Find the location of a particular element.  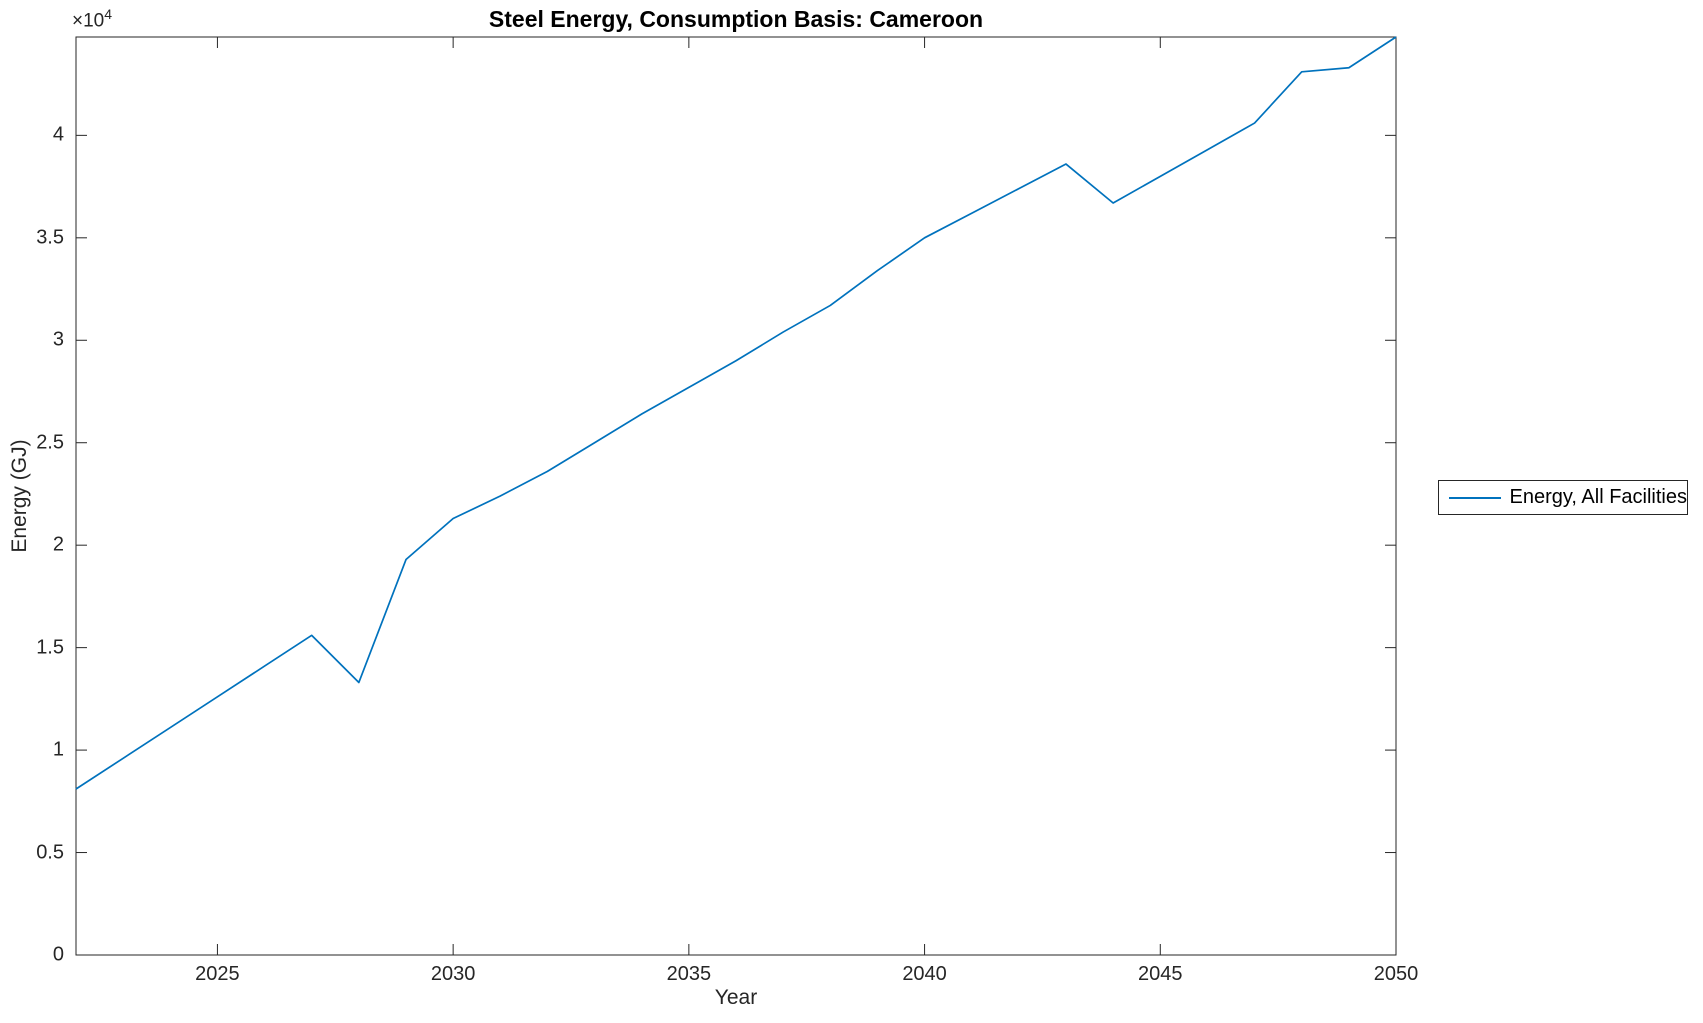

x-tick-label: 2025 is located at coordinates (217, 974).